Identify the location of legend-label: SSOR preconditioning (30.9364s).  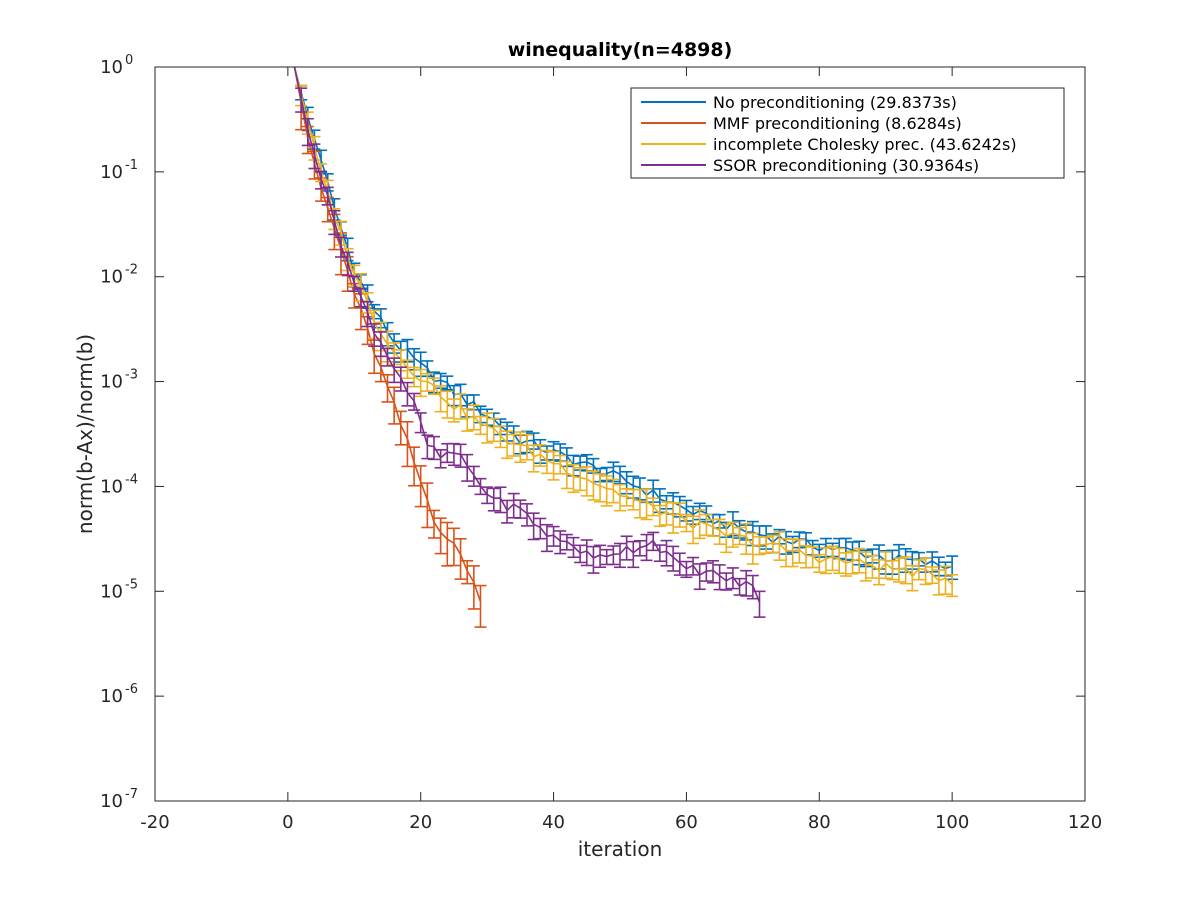
(846, 165).